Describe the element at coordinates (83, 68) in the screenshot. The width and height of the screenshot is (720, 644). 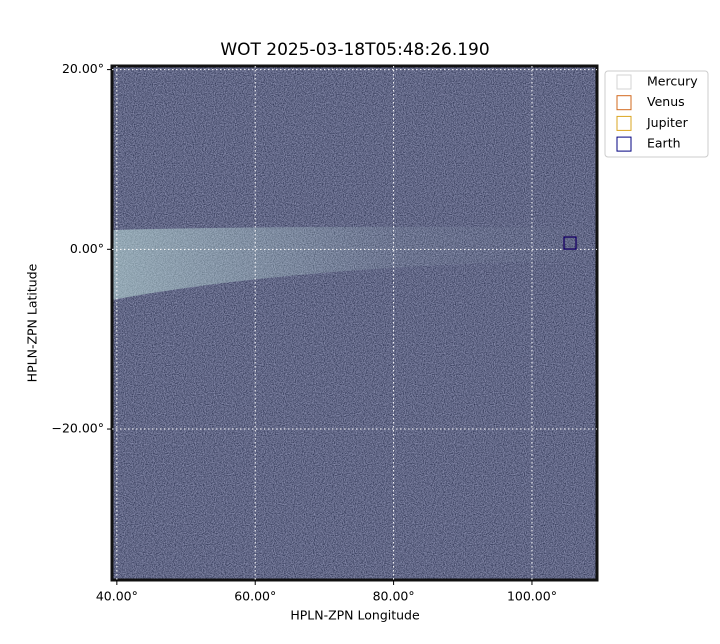
I see `y-tick-label: 20.00°` at that location.